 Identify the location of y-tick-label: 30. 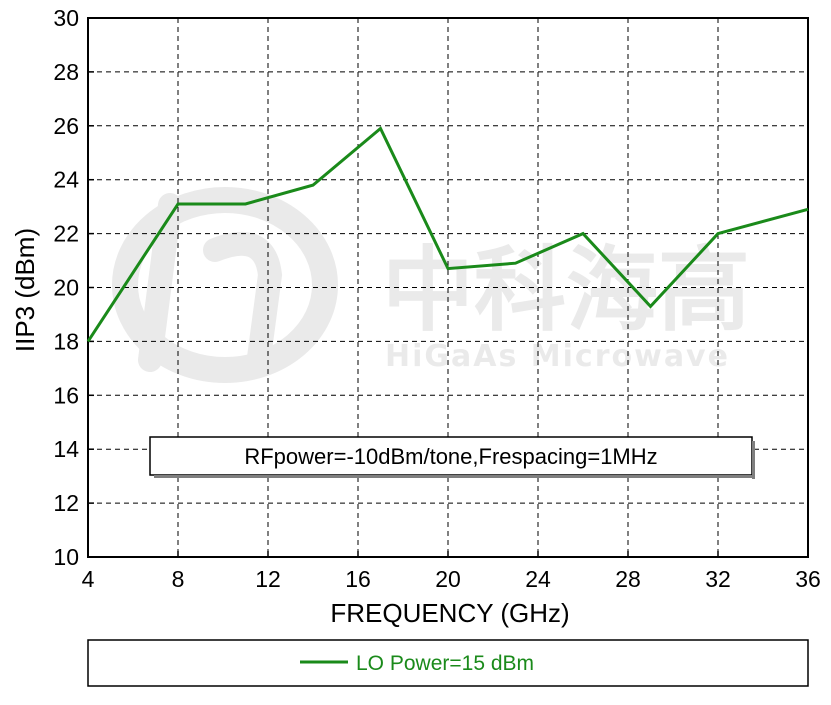
(66, 18).